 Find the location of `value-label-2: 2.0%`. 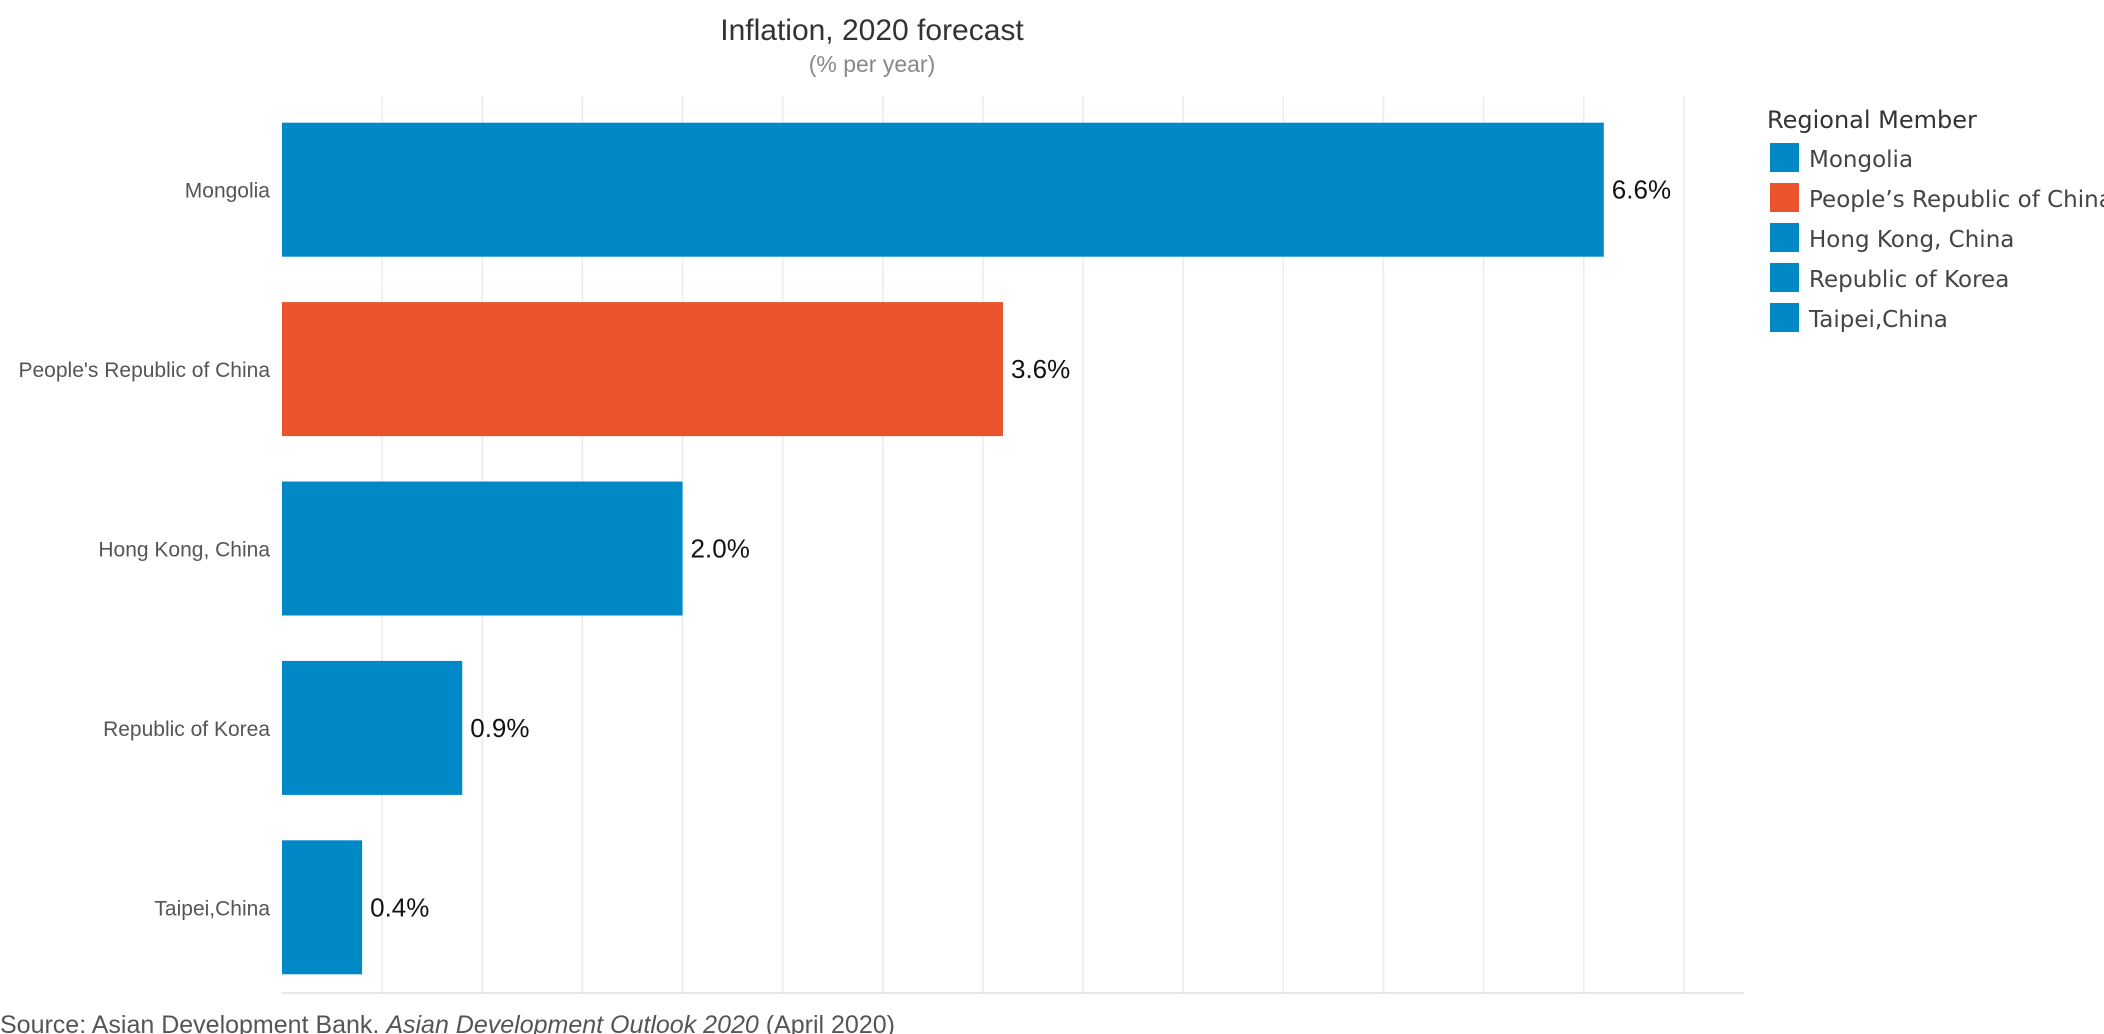

value-label-2: 2.0% is located at coordinates (720, 549).